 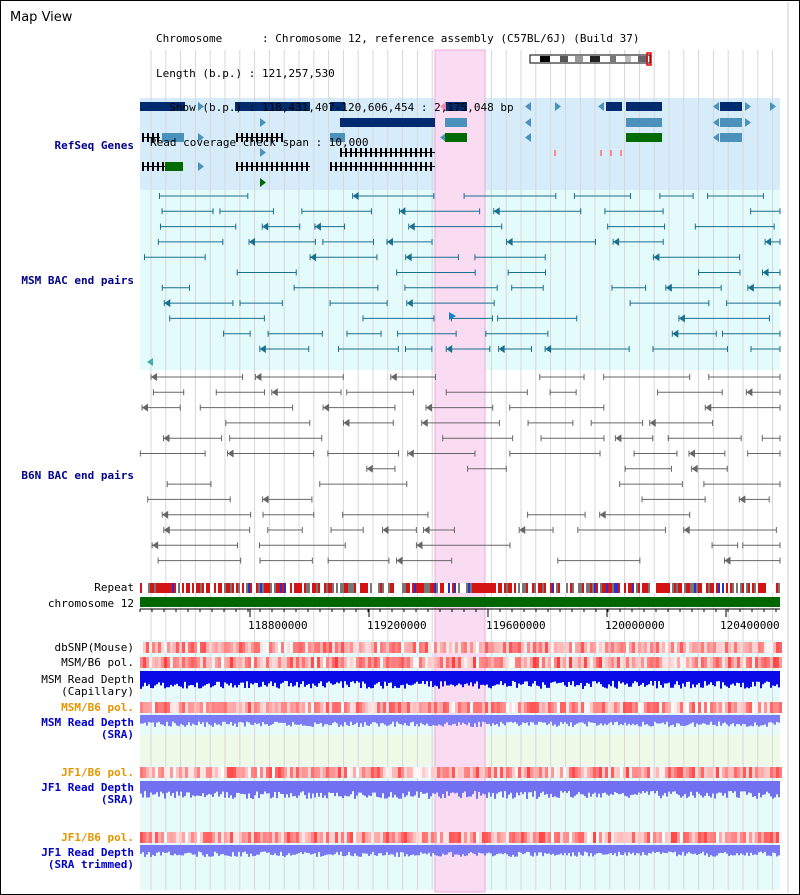 What do you see at coordinates (644, 106) in the screenshot?
I see `gene-block` at bounding box center [644, 106].